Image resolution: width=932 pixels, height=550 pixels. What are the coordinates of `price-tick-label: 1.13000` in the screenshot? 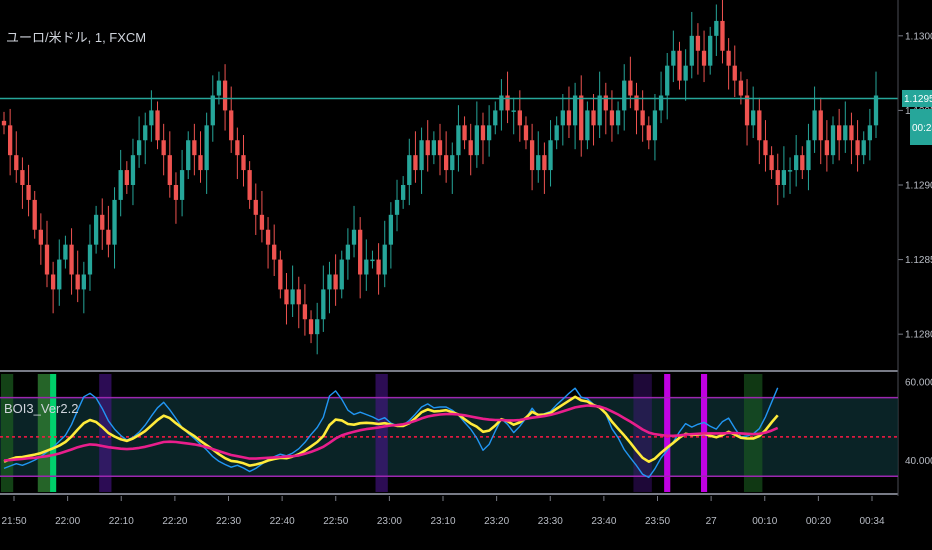 It's located at (918, 36).